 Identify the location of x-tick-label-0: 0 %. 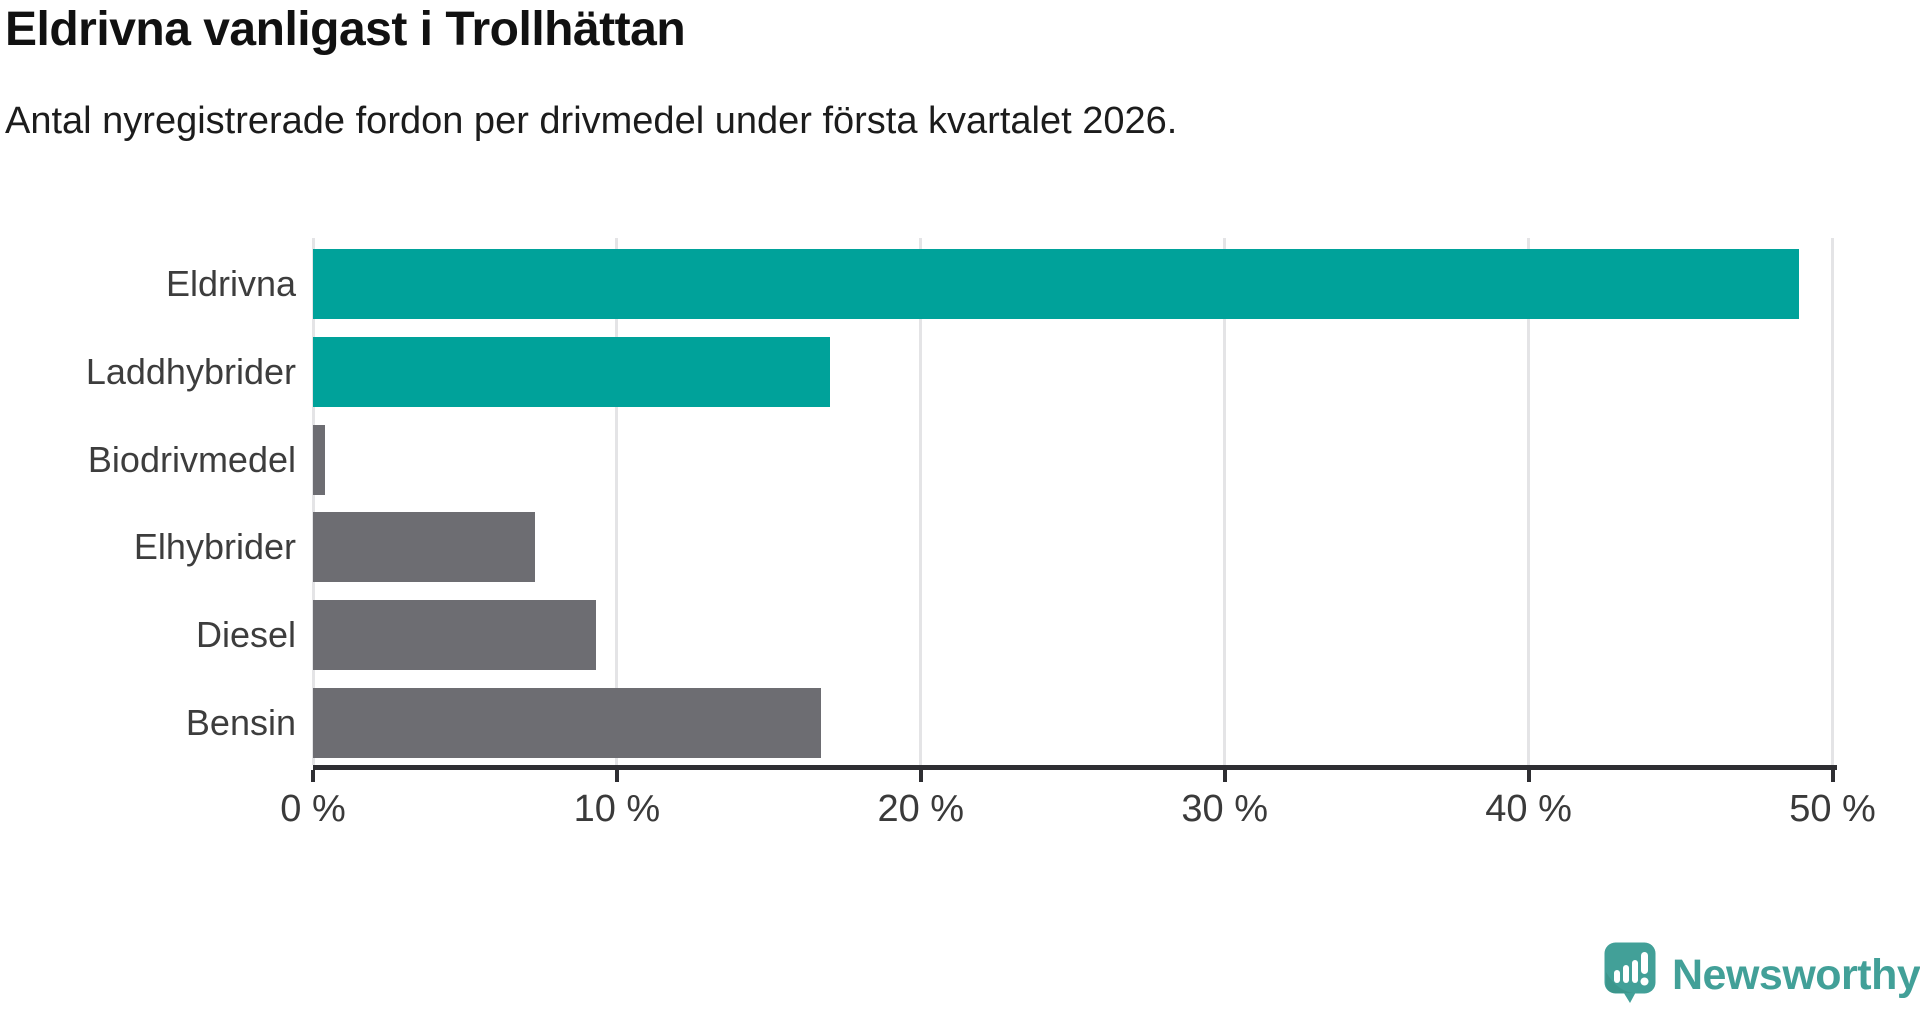
(313, 809).